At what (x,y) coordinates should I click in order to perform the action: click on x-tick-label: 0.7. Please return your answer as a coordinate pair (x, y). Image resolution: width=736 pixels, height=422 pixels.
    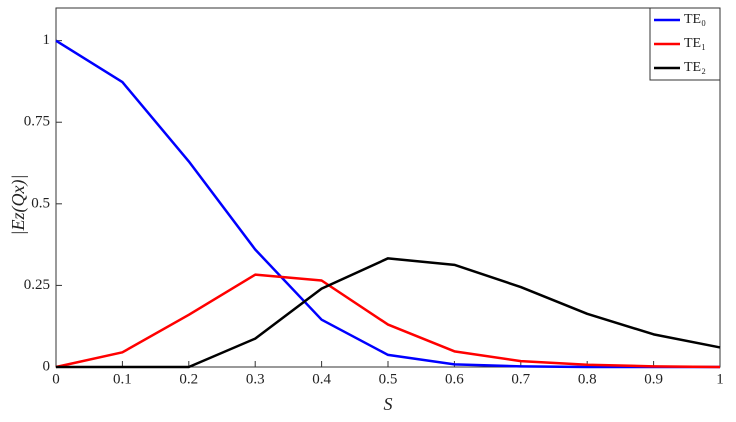
    Looking at the image, I should click on (520, 379).